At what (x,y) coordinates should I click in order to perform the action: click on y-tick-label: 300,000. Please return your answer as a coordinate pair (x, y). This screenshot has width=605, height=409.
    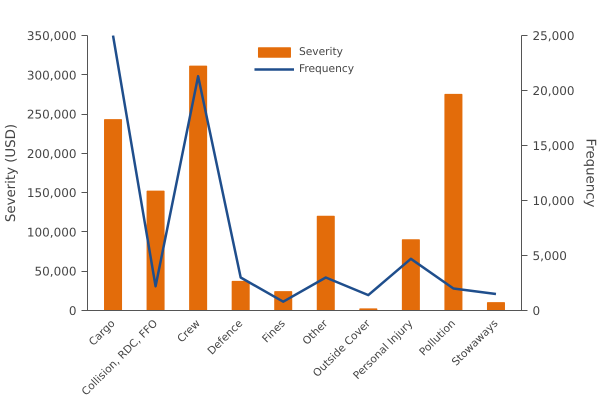
    Looking at the image, I should click on (51, 75).